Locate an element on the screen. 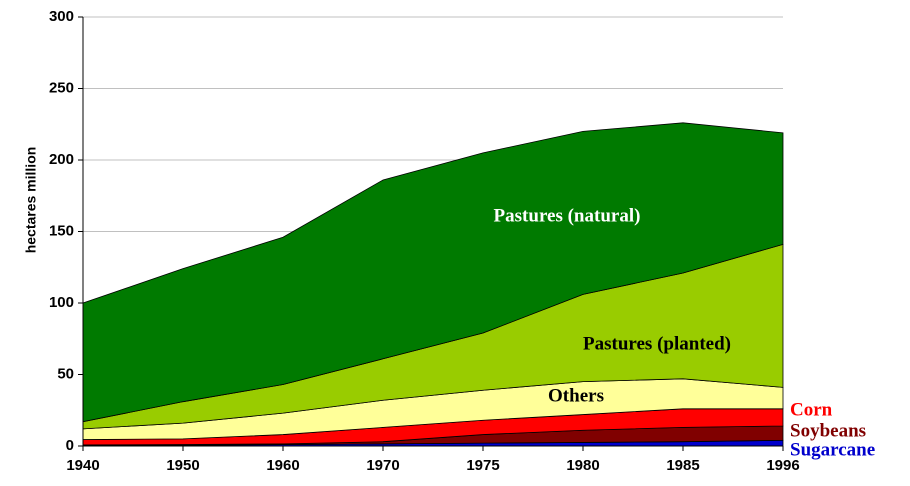  y-tick-label: 50 is located at coordinates (65, 373).